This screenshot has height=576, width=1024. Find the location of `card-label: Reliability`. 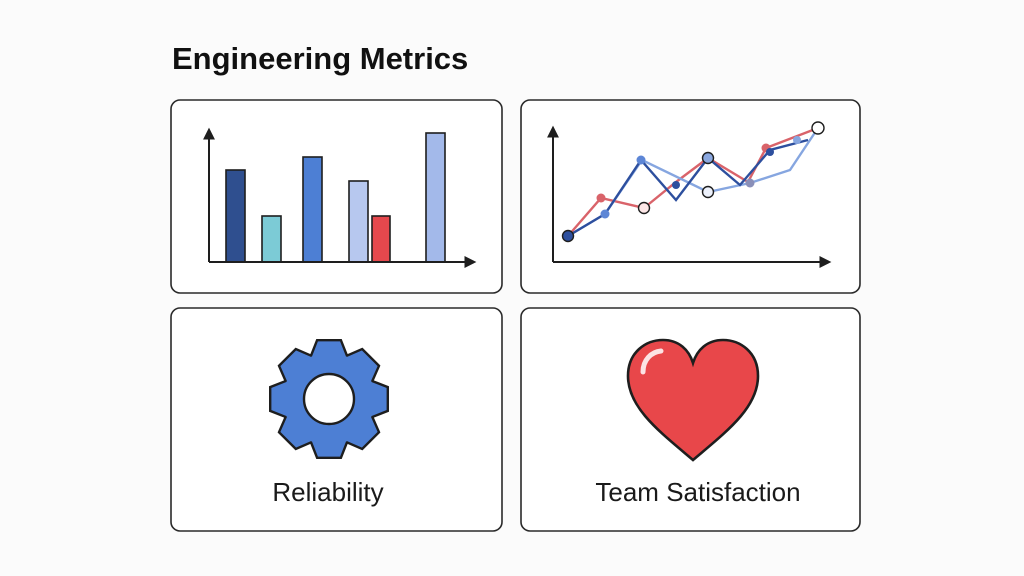

card-label: Reliability is located at coordinates (327, 492).